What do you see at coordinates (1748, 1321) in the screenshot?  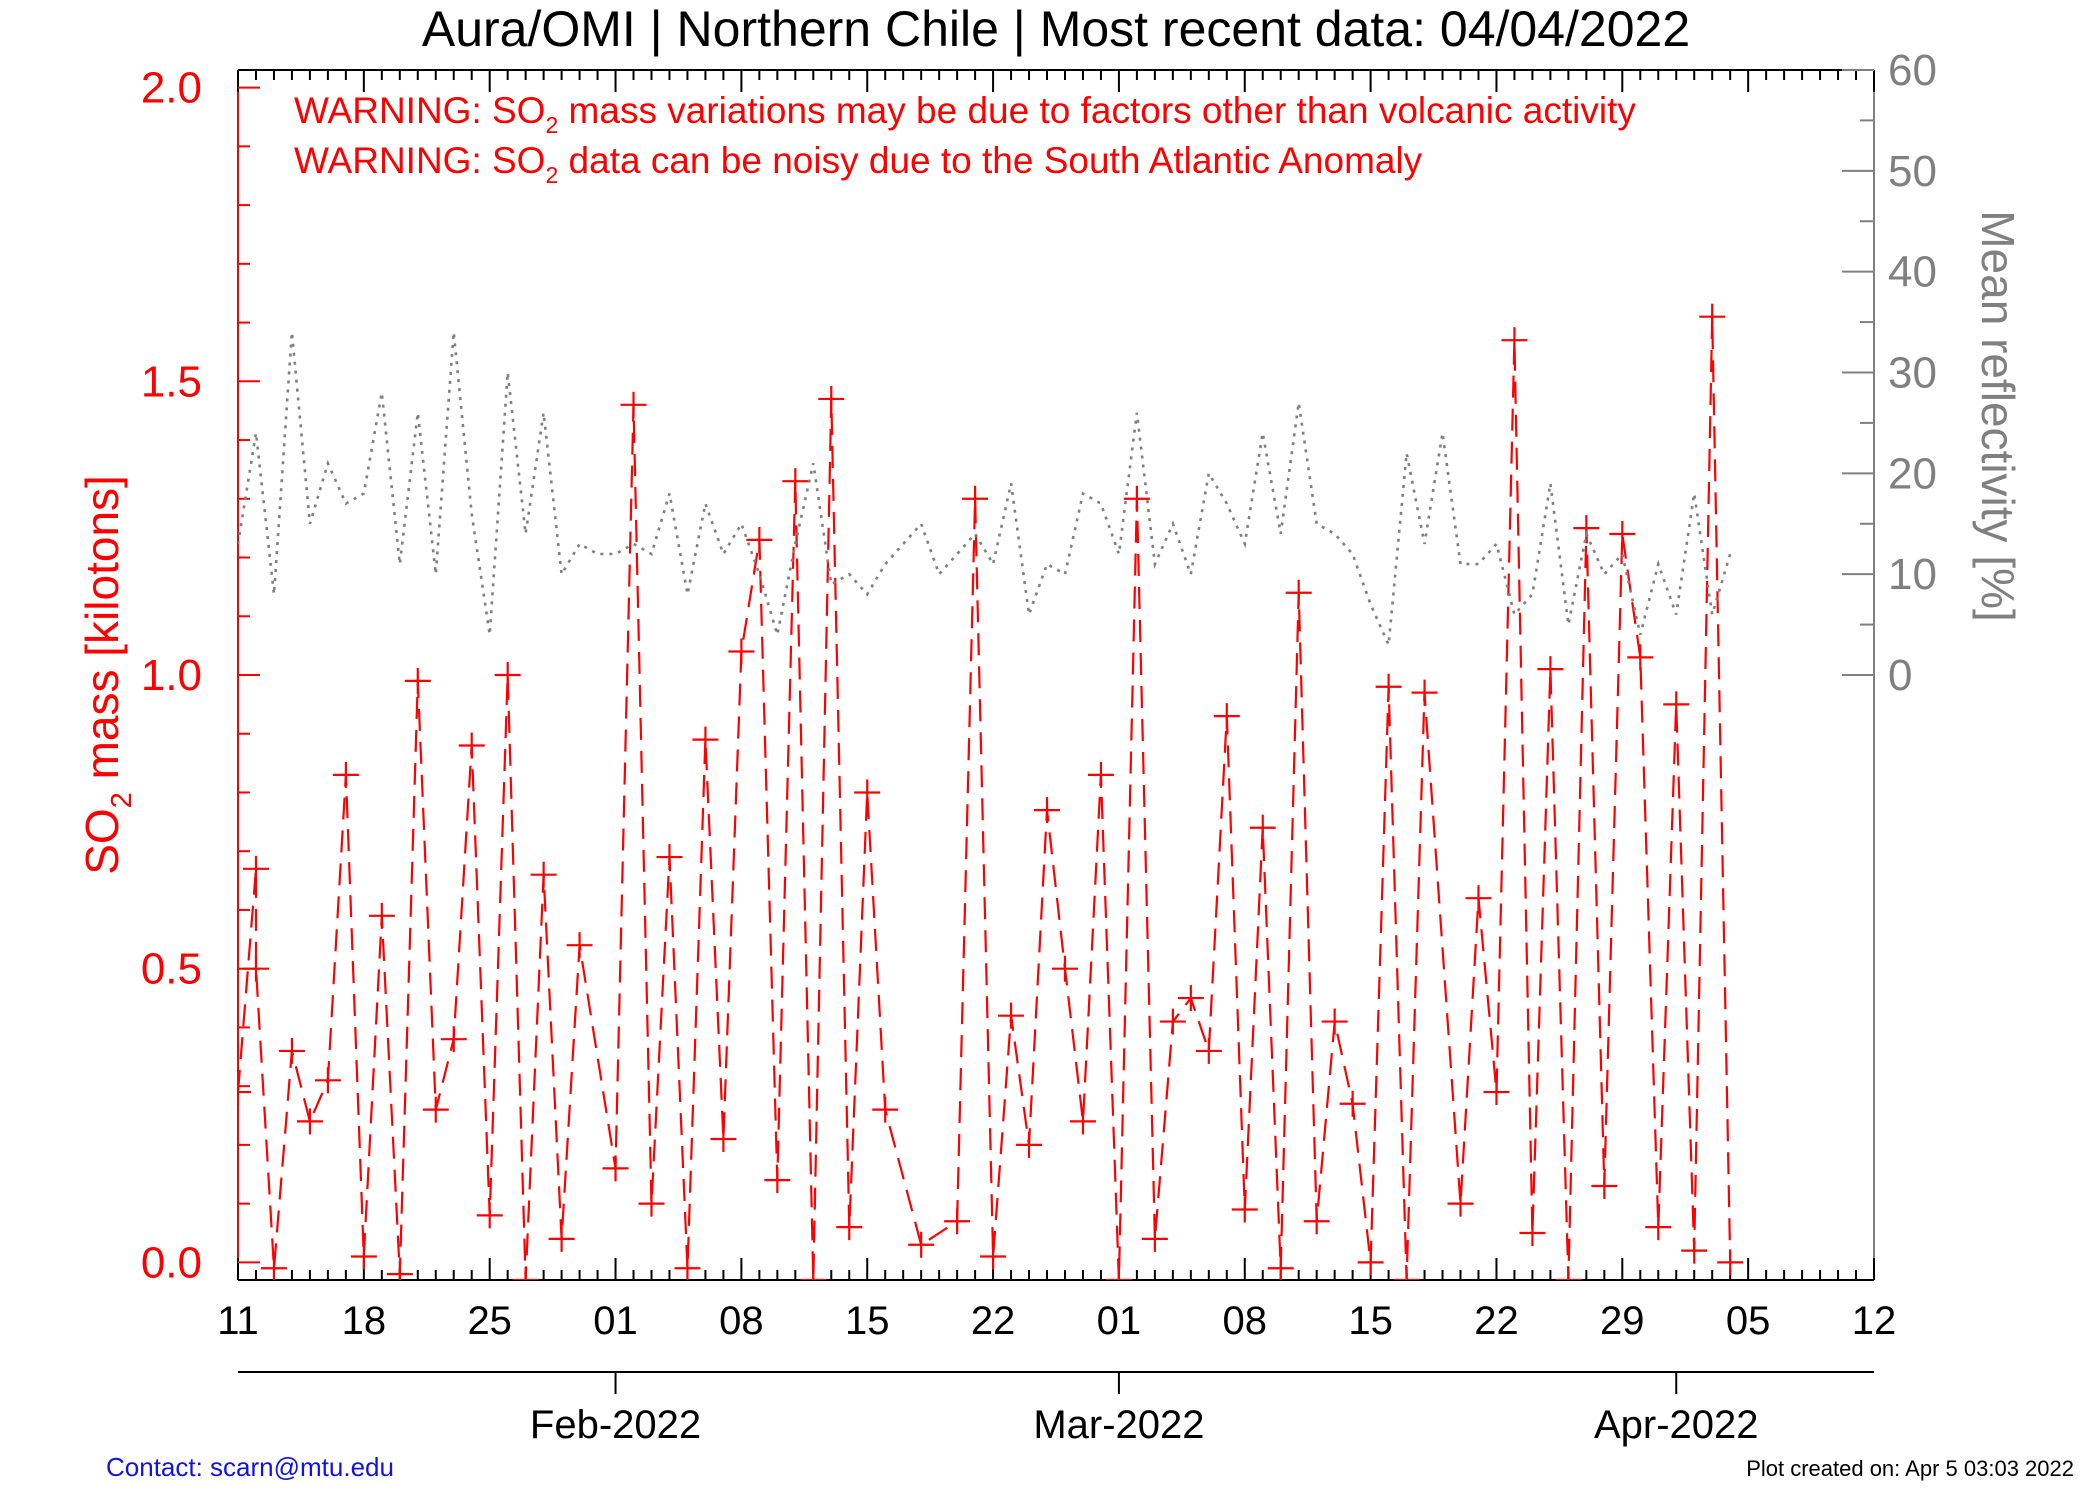 I see `x-tick-label: 05` at bounding box center [1748, 1321].